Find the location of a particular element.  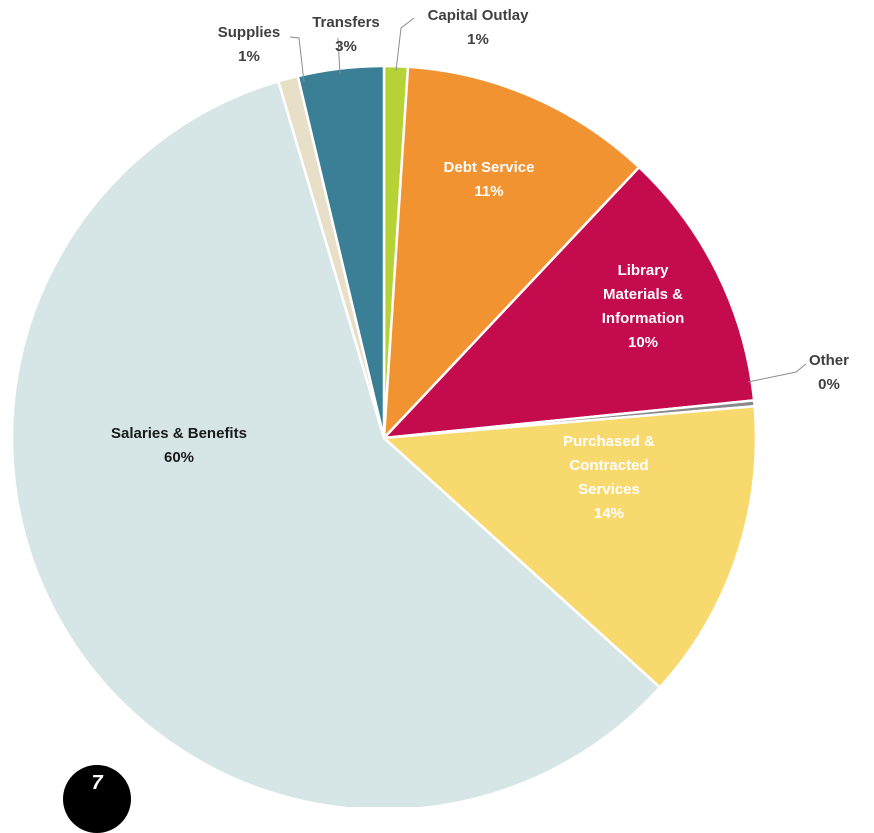

page-number: 7 is located at coordinates (97, 783).